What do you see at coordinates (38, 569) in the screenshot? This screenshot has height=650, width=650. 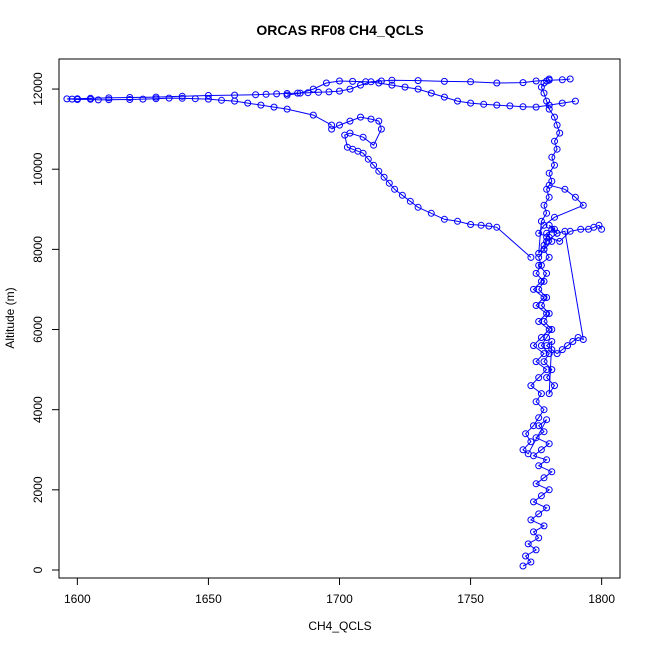 I see `y-tick-label: 0` at bounding box center [38, 569].